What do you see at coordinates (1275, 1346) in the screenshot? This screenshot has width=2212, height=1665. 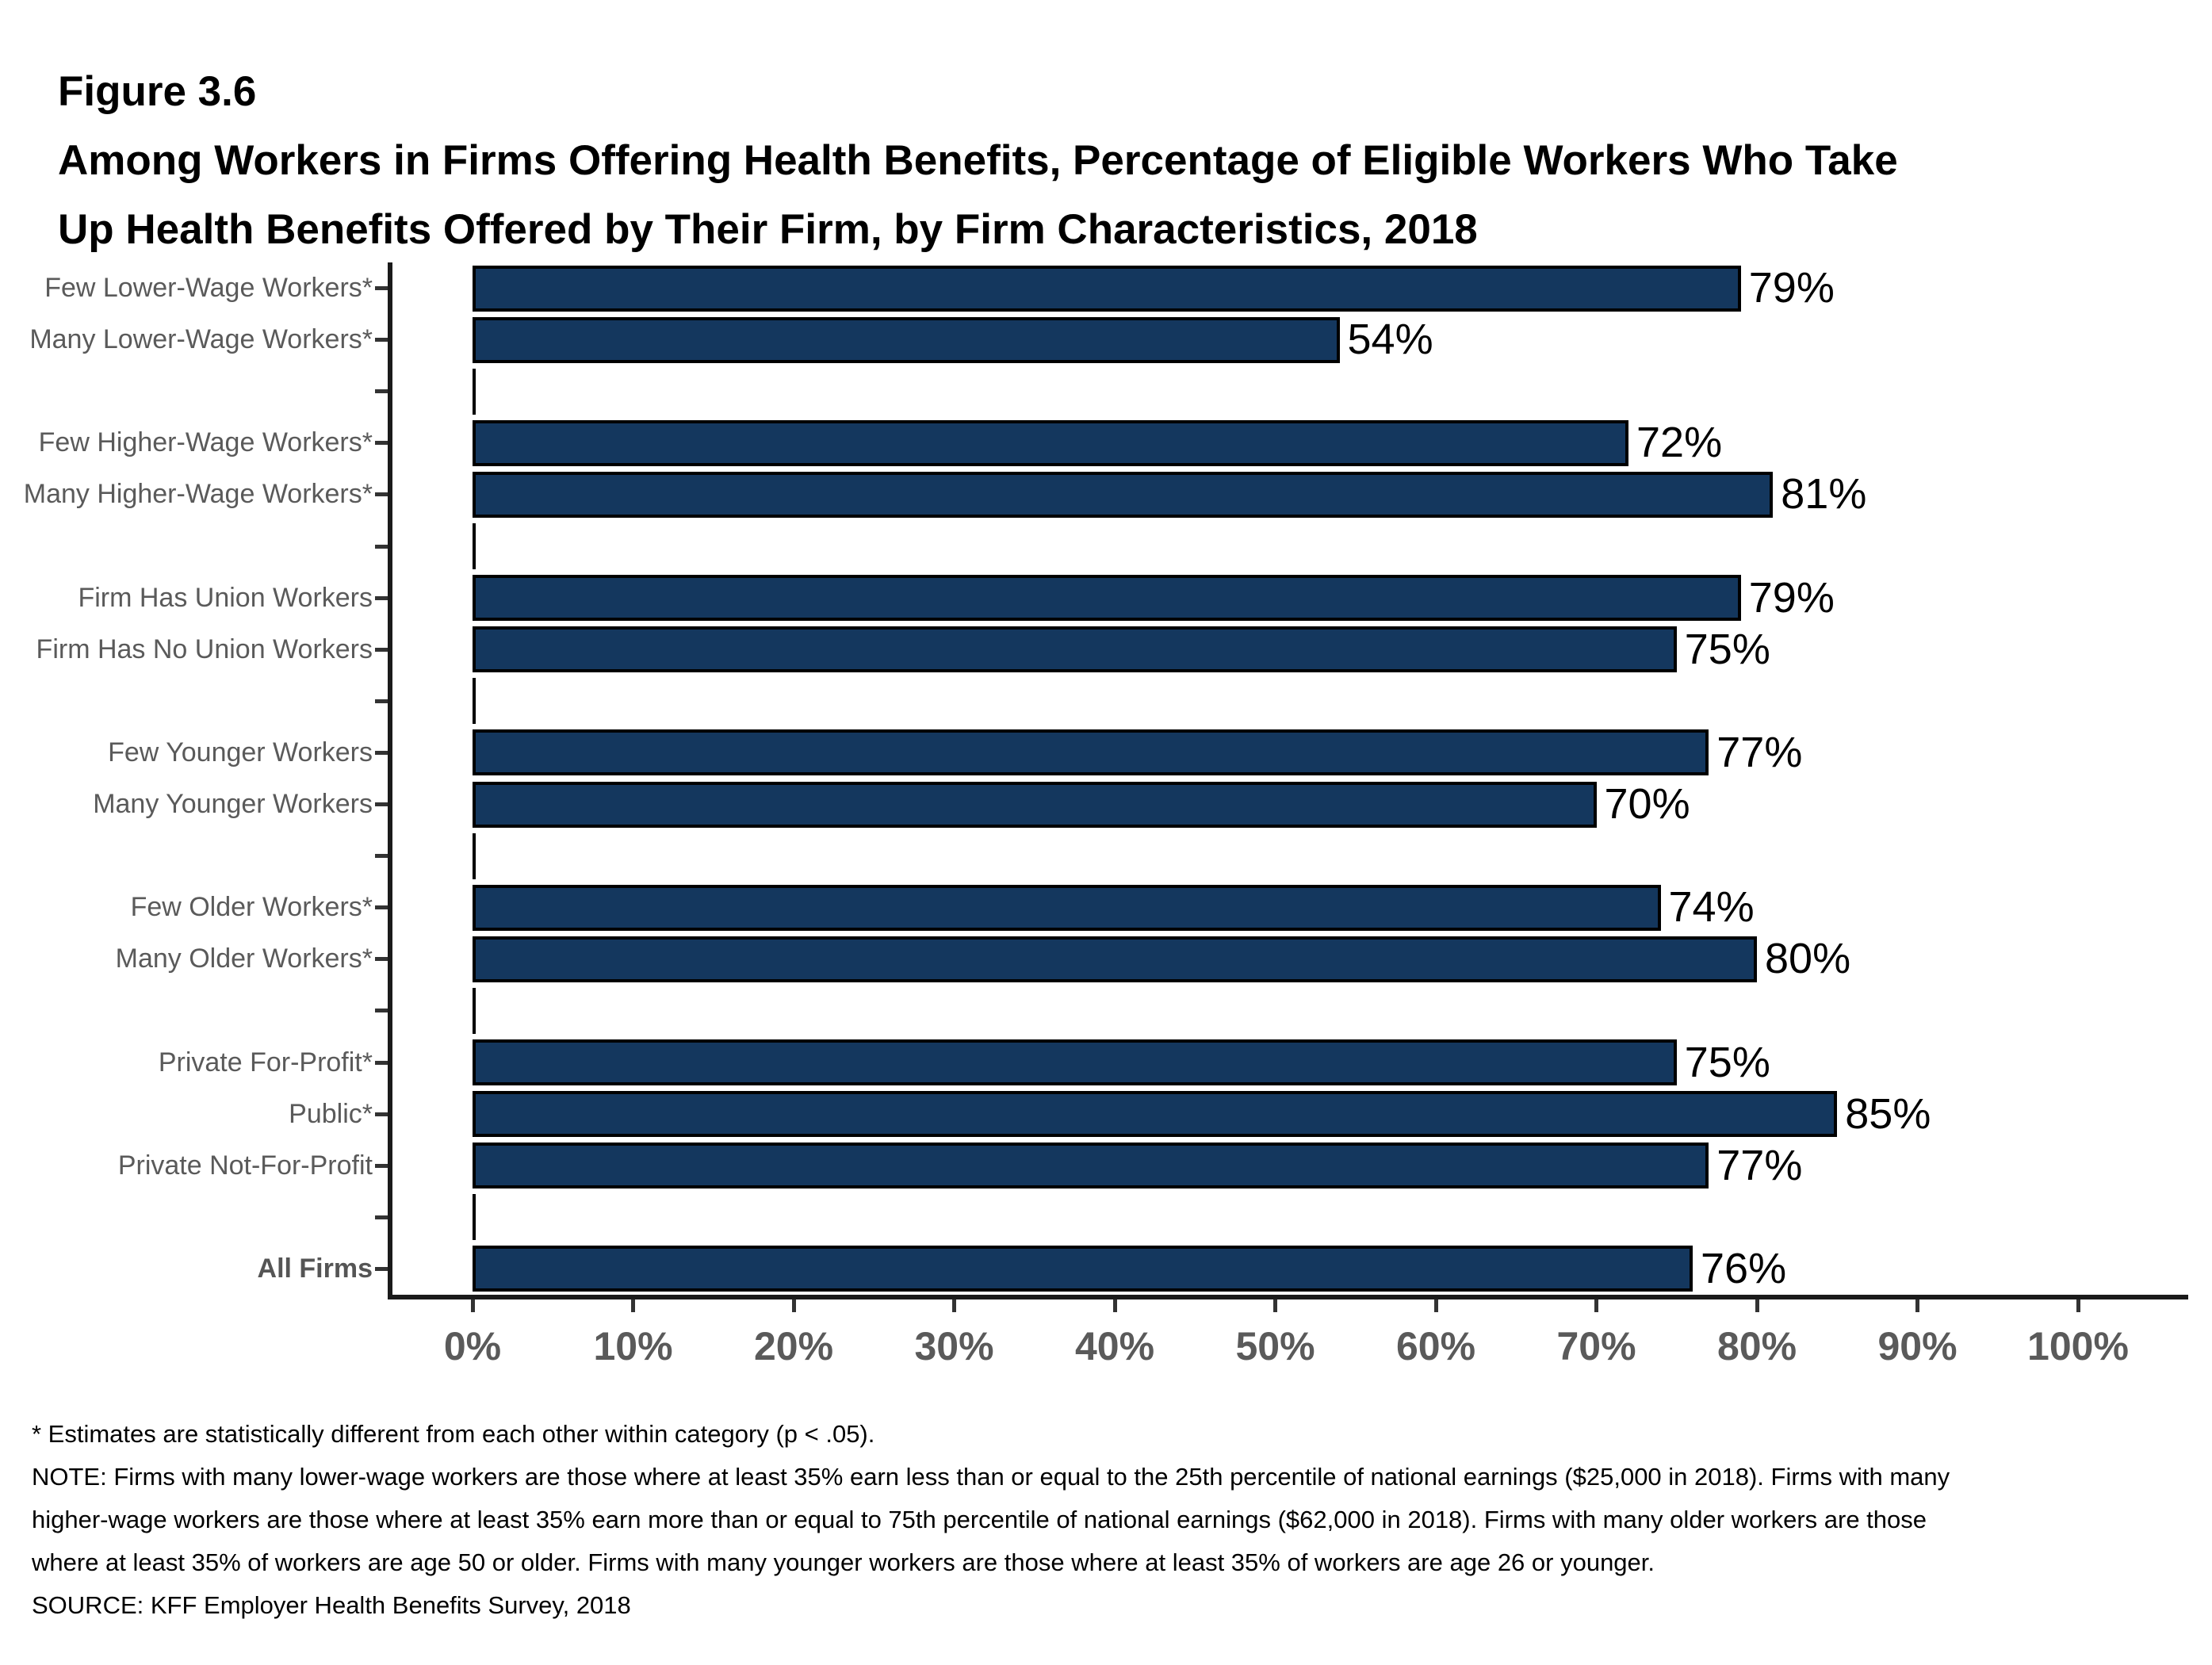 I see `x-axis-tick-label: 50%` at bounding box center [1275, 1346].